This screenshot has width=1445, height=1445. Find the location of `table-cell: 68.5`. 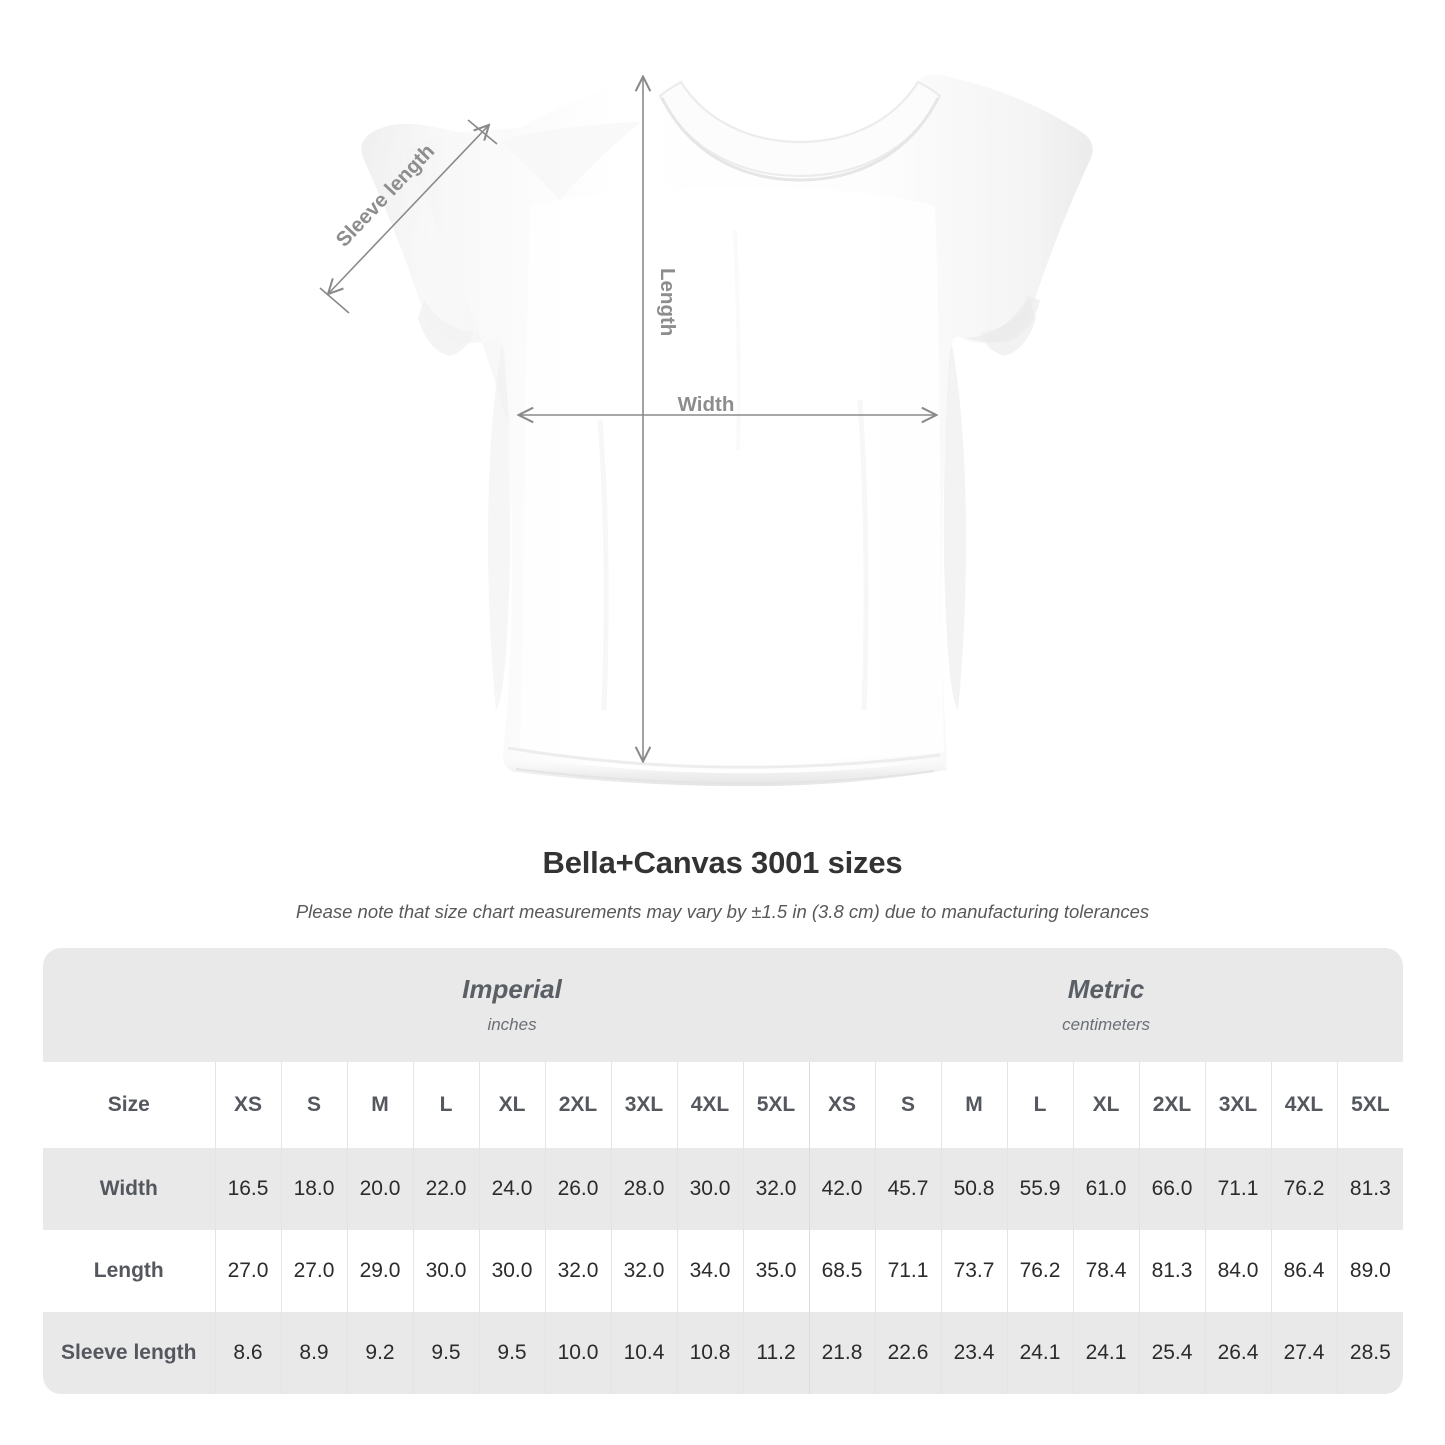

table-cell: 68.5 is located at coordinates (842, 1271).